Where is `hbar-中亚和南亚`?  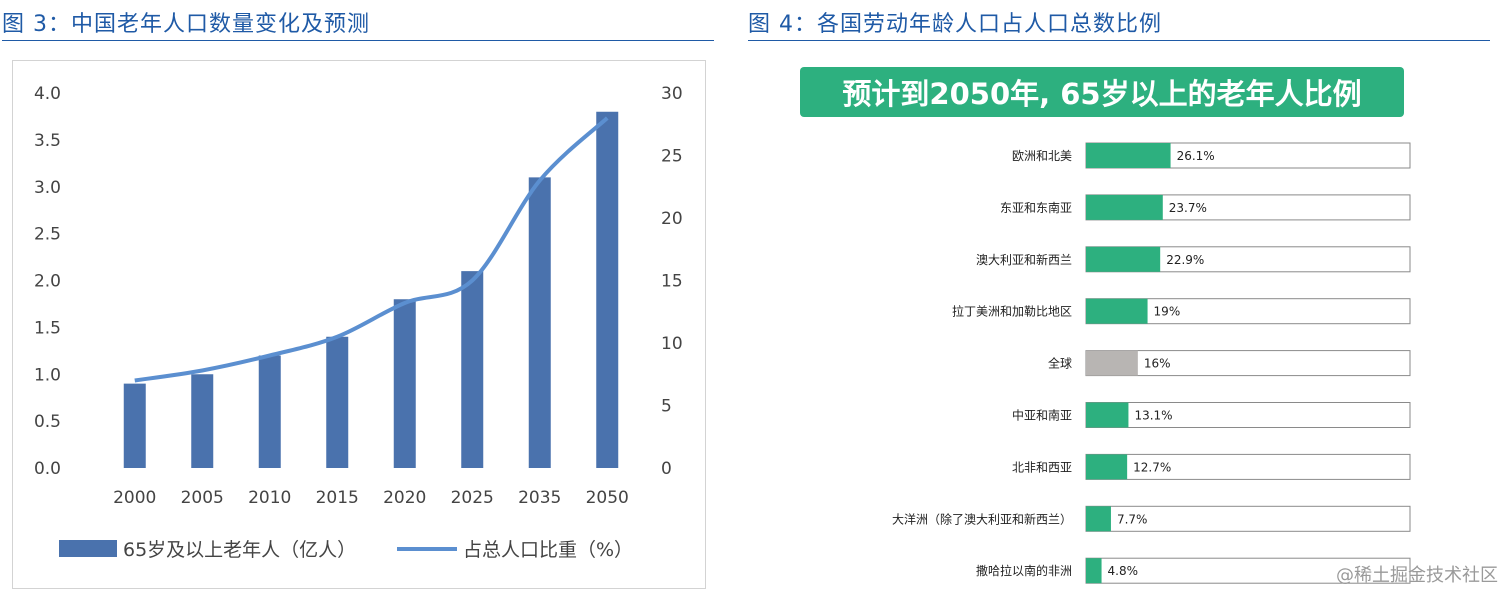
hbar-中亚和南亚 is located at coordinates (1107, 415).